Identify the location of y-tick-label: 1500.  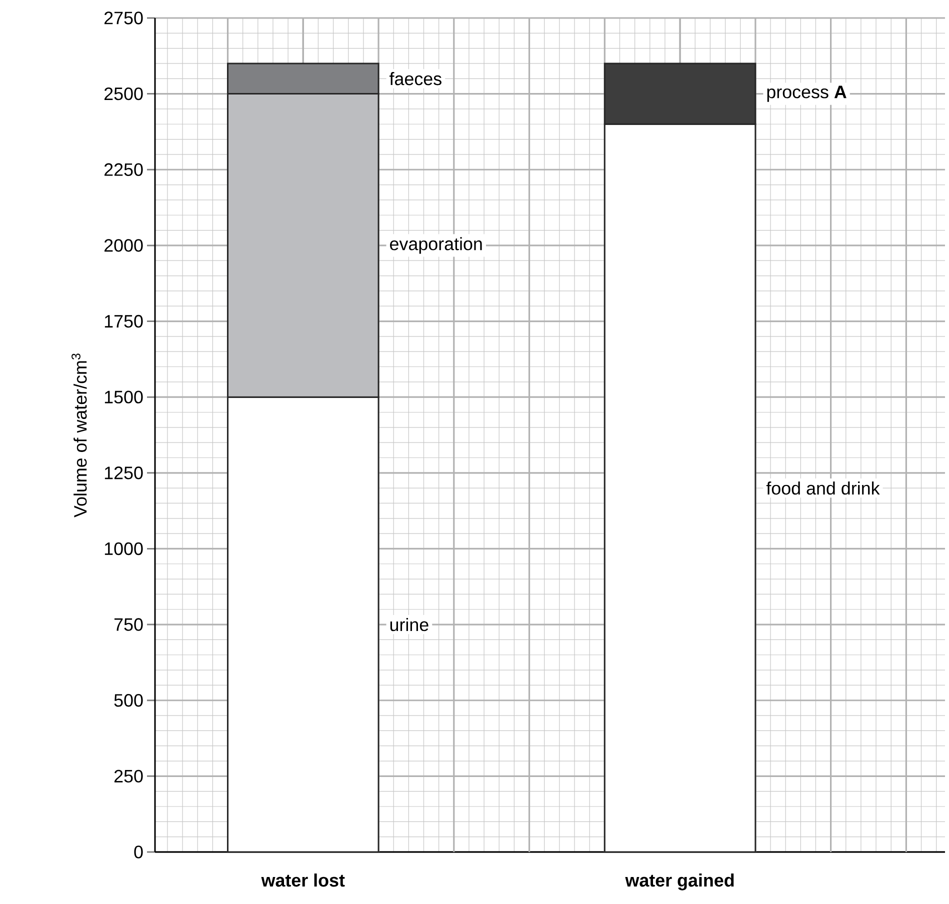
(123, 397).